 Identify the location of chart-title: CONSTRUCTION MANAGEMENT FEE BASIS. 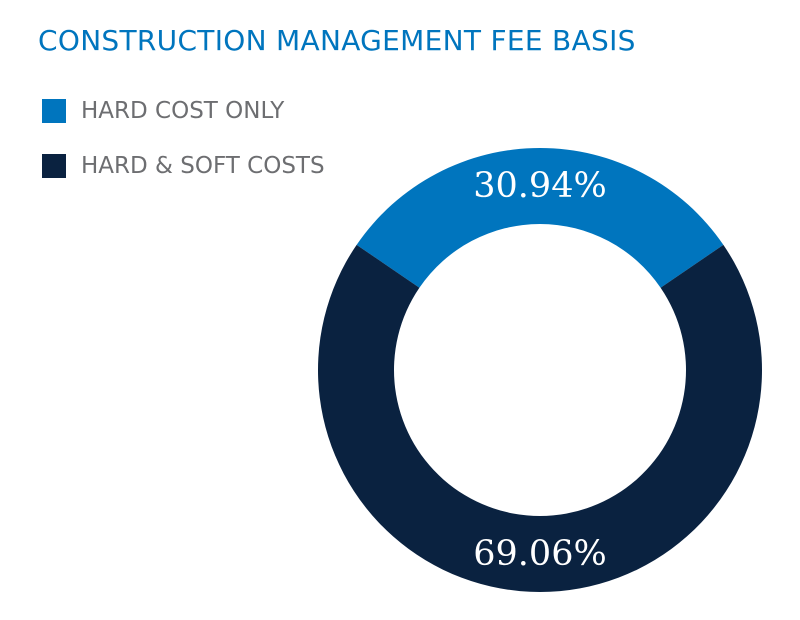
(337, 40).